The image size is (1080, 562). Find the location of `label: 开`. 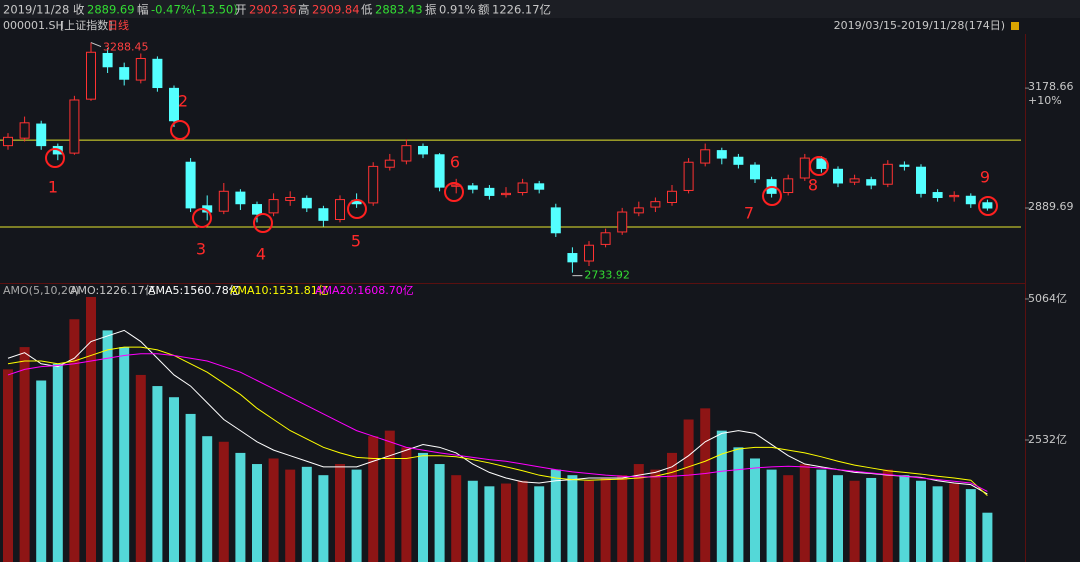

label: 开 is located at coordinates (241, 10).